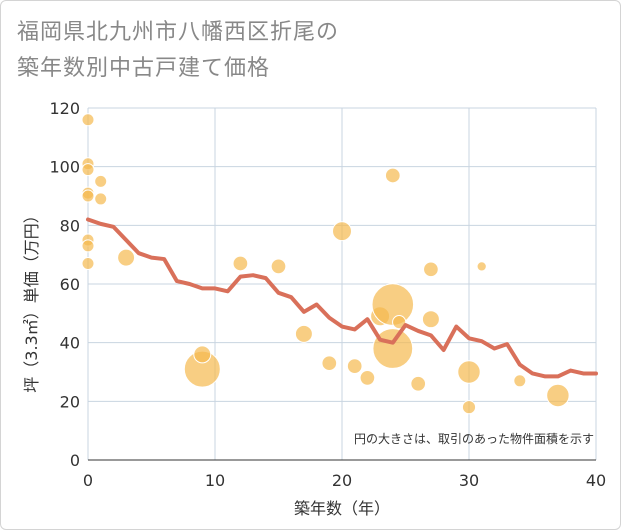 Image resolution: width=621 pixels, height=530 pixels. I want to click on x-tick-label: 0, so click(88, 480).